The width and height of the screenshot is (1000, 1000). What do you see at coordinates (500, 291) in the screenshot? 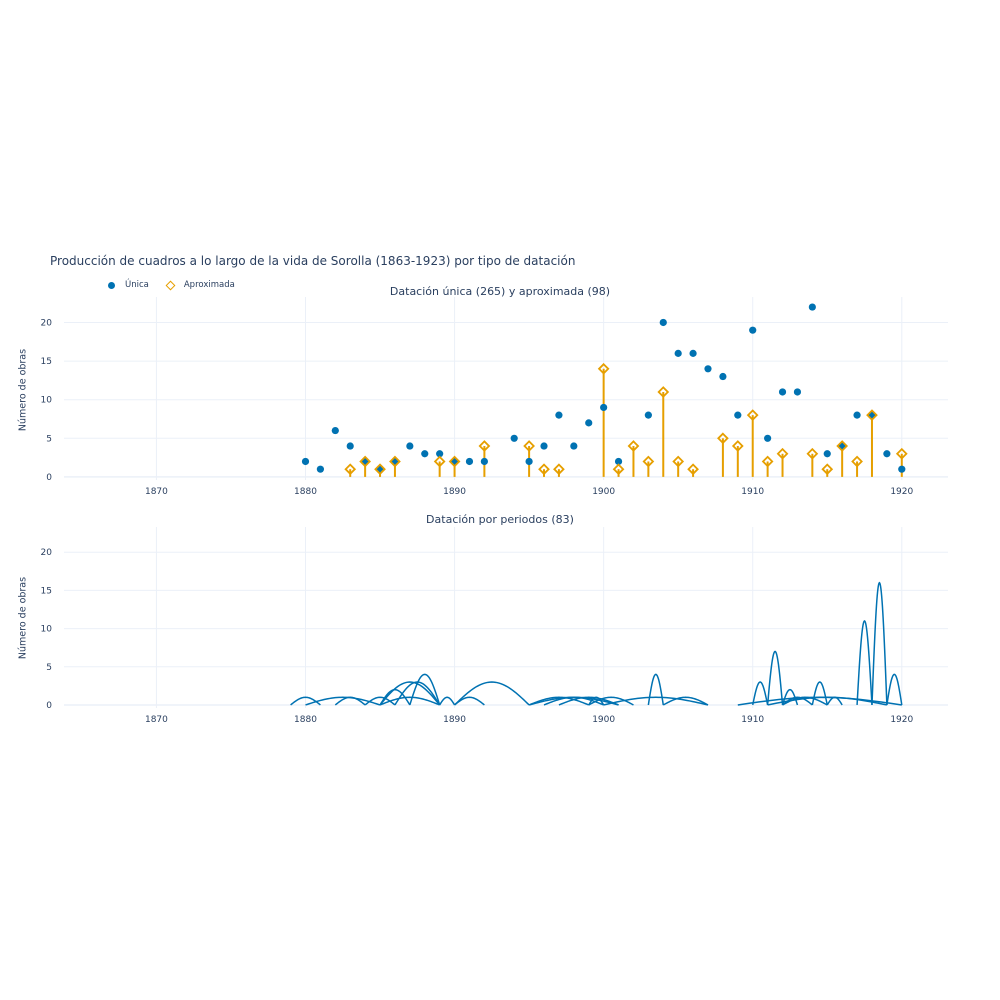
I see `top-panel-title: Datación única (265) y aproximada (98)` at bounding box center [500, 291].